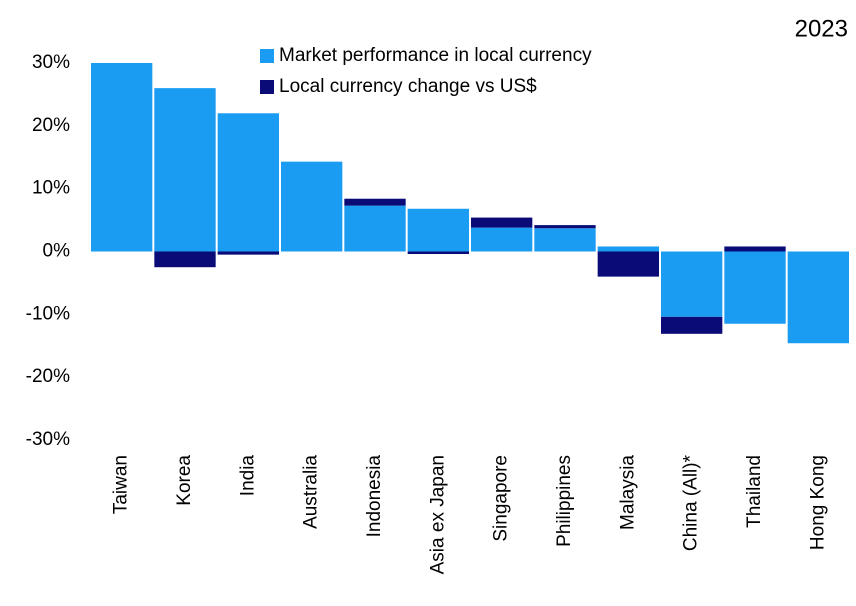 The height and width of the screenshot is (606, 856). What do you see at coordinates (627, 492) in the screenshot?
I see `x-tick-label: Malaysia` at bounding box center [627, 492].